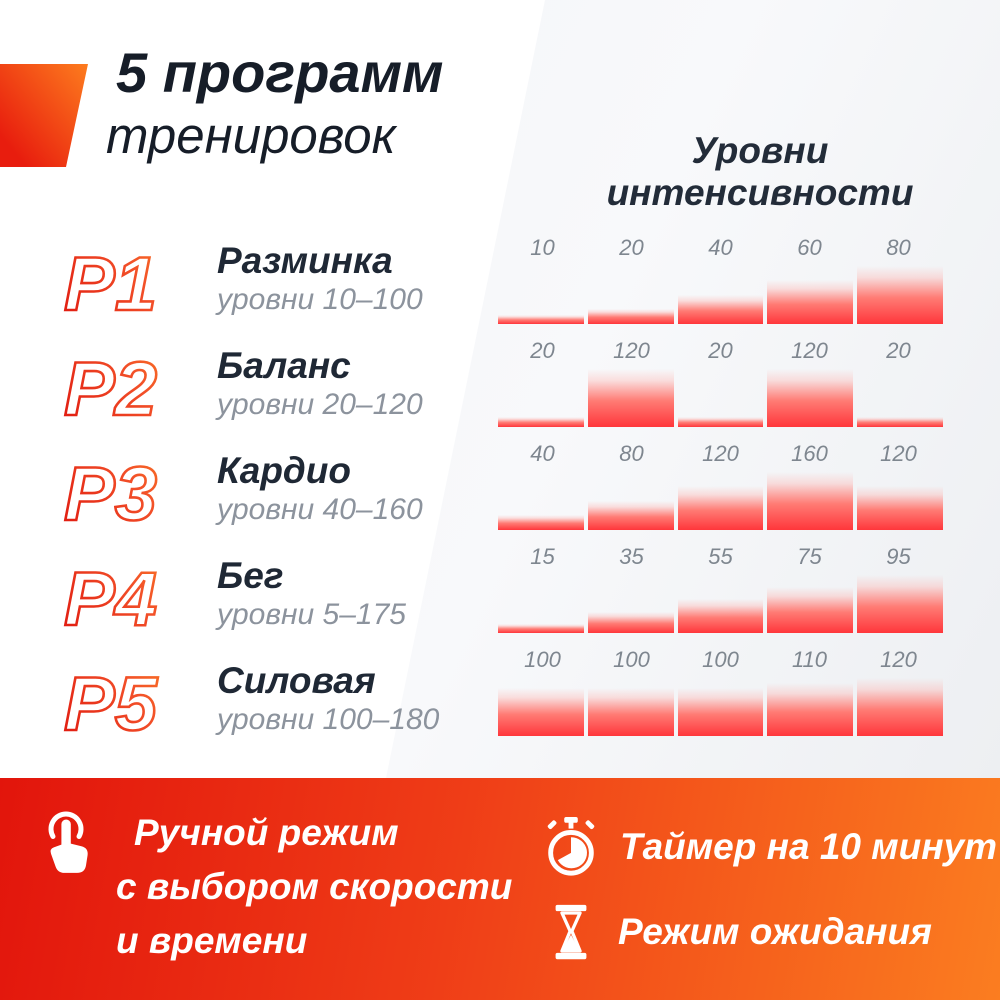  What do you see at coordinates (314, 886) in the screenshot?
I see `manual-mode-line: с выбором скорости` at bounding box center [314, 886].